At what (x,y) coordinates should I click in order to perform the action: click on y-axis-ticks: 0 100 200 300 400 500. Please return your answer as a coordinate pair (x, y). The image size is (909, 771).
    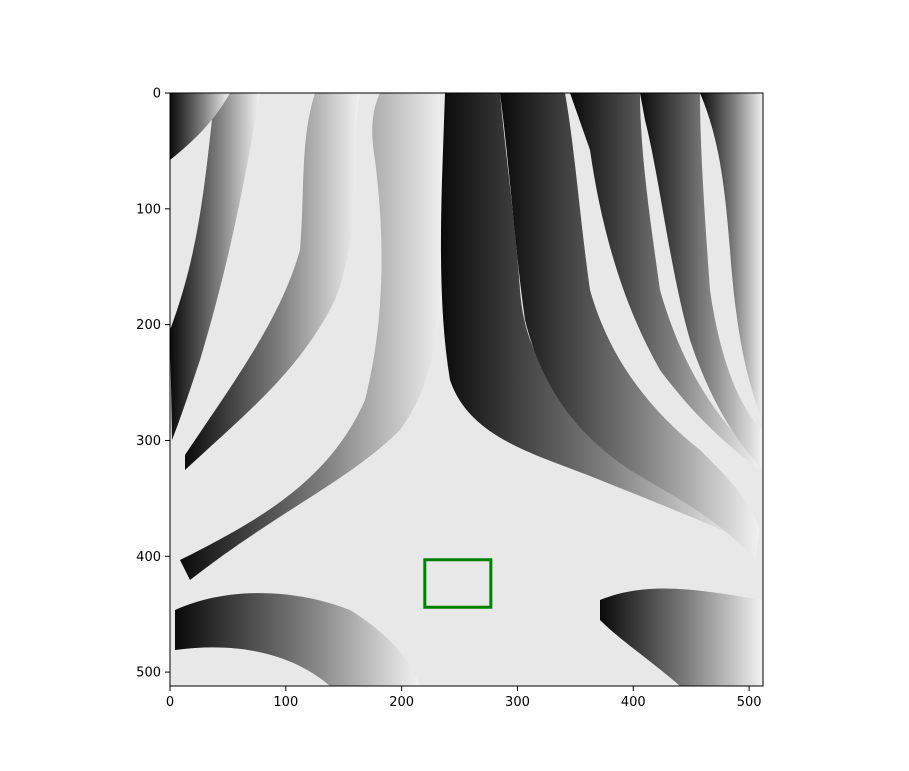
    Looking at the image, I should click on (153, 384).